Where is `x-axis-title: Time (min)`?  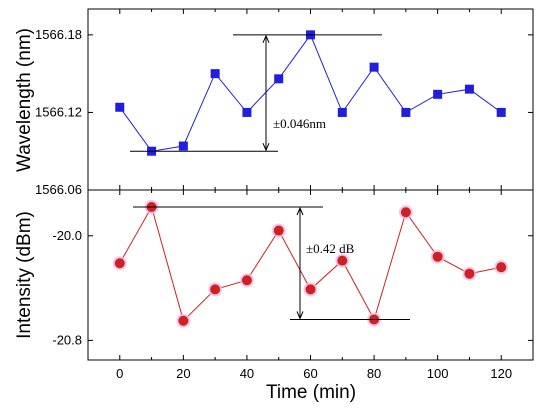 x-axis-title: Time (min) is located at coordinates (311, 392).